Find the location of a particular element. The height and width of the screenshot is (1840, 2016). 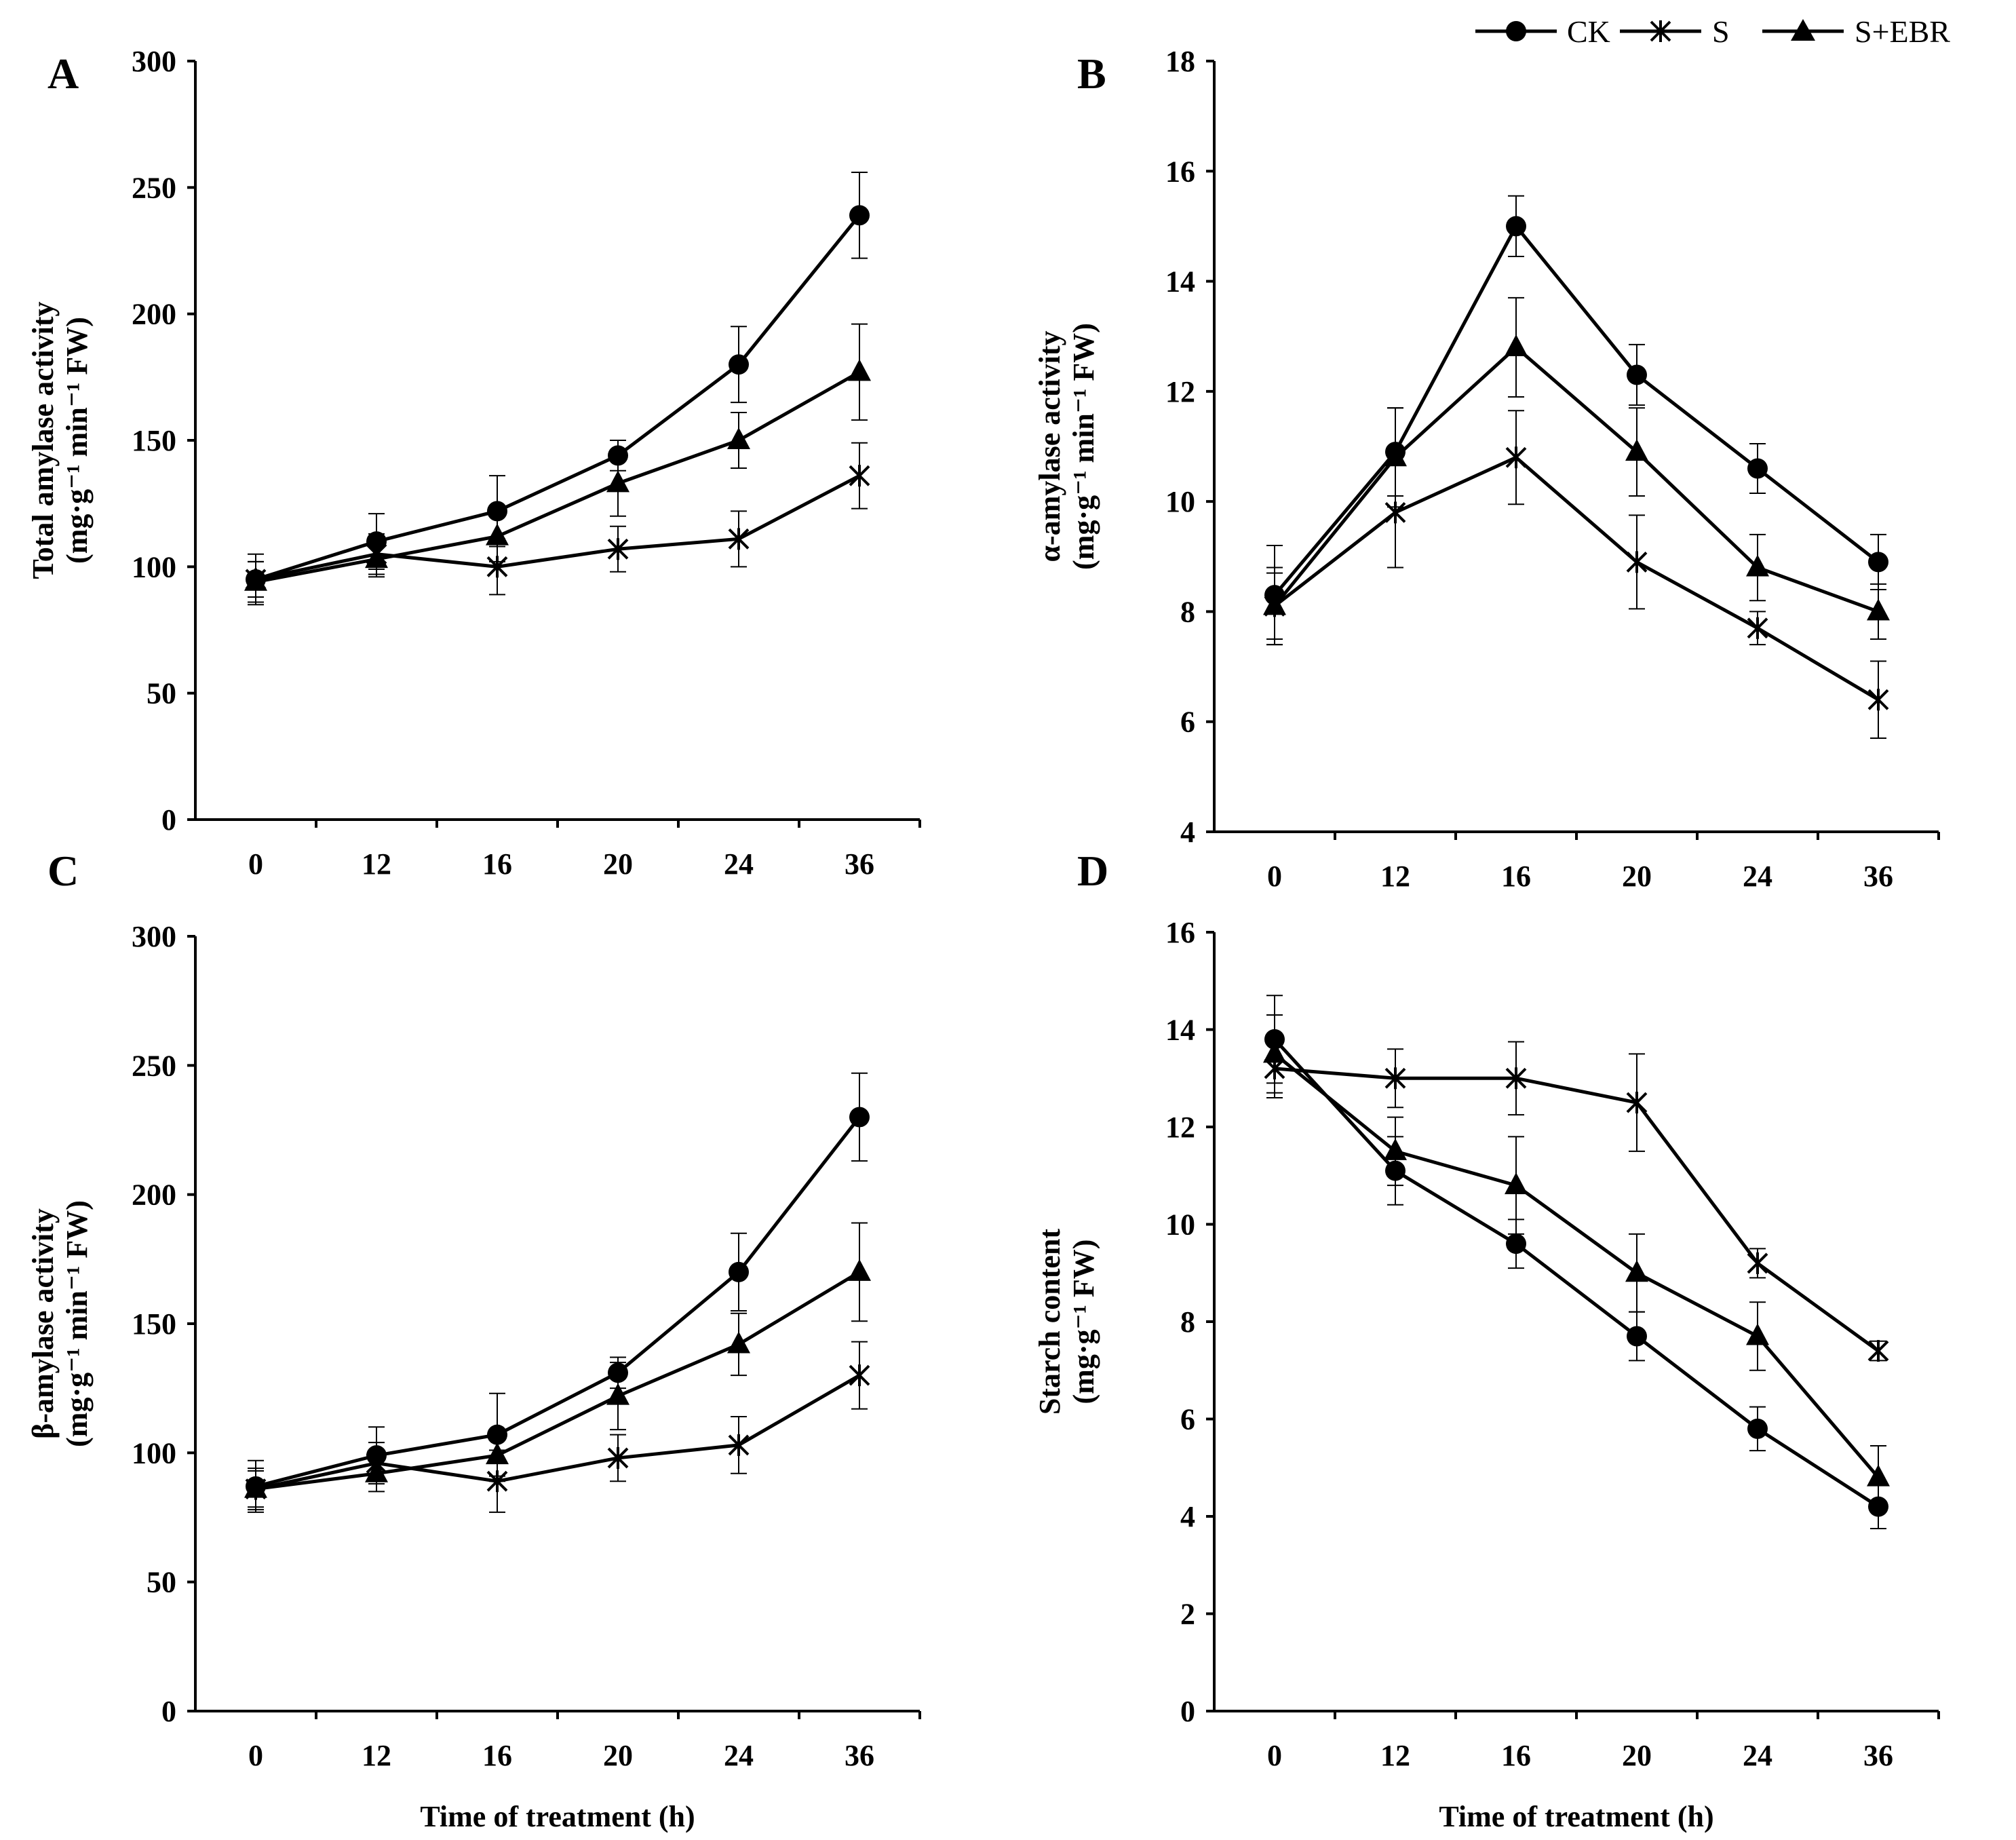

y-tick-label: 0 is located at coordinates (1188, 1711).